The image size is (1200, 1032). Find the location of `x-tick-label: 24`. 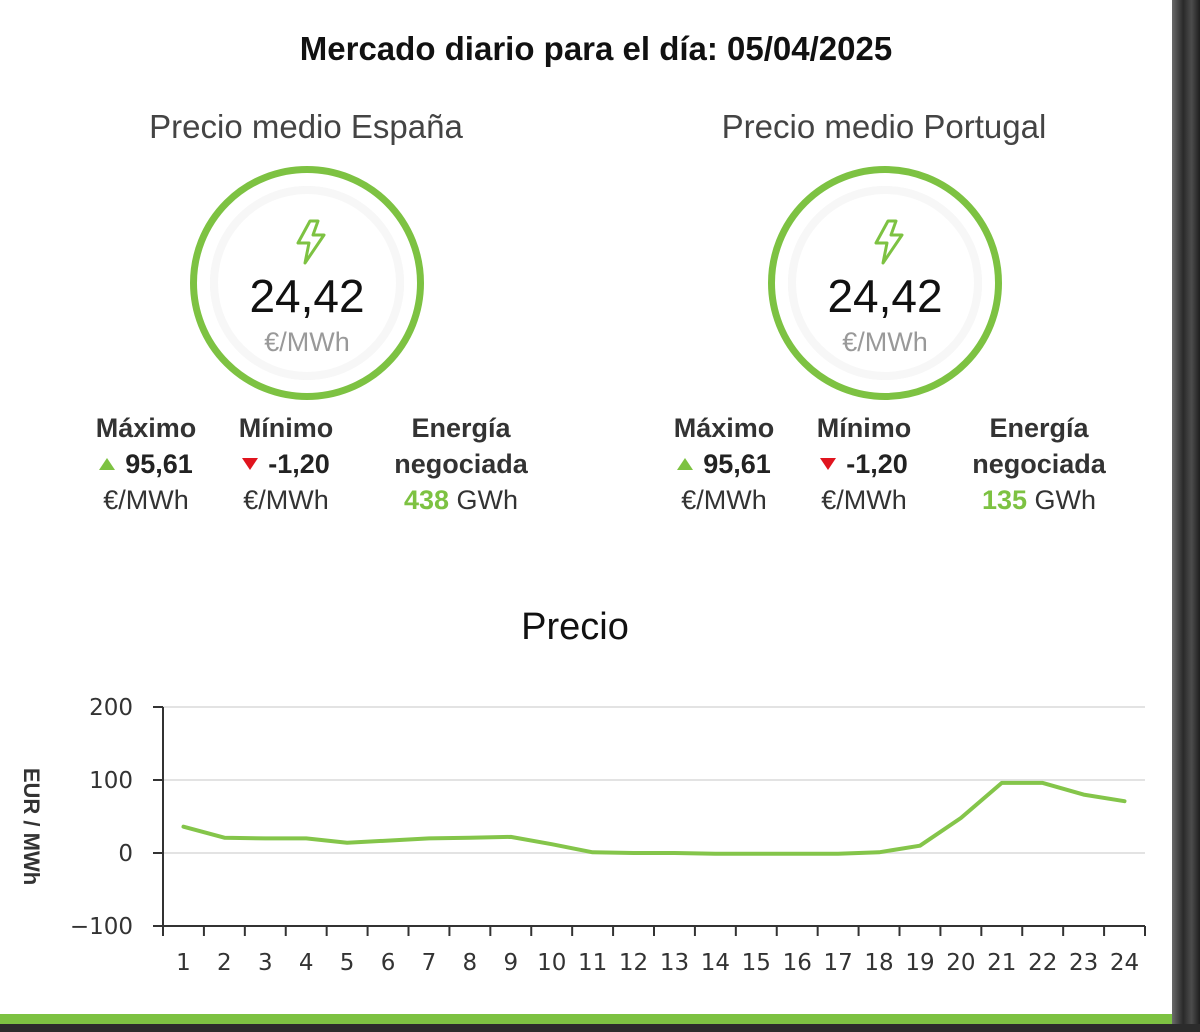

x-tick-label: 24 is located at coordinates (1124, 963).